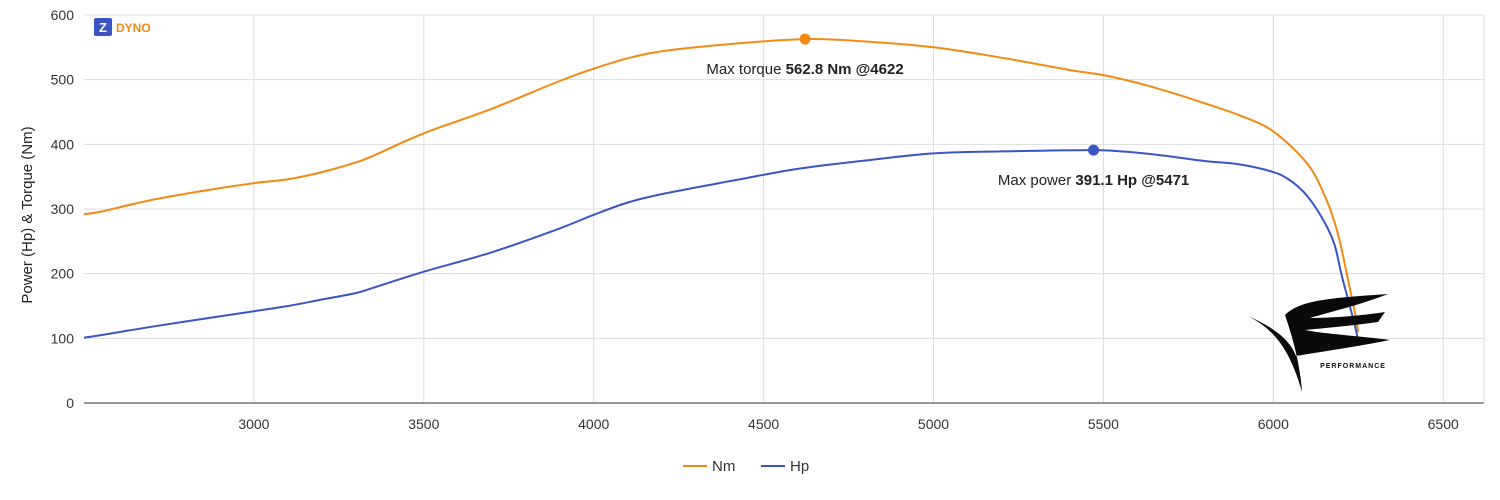 The width and height of the screenshot is (1500, 500). I want to click on annotation-prefix: Max torque, so click(745, 69).